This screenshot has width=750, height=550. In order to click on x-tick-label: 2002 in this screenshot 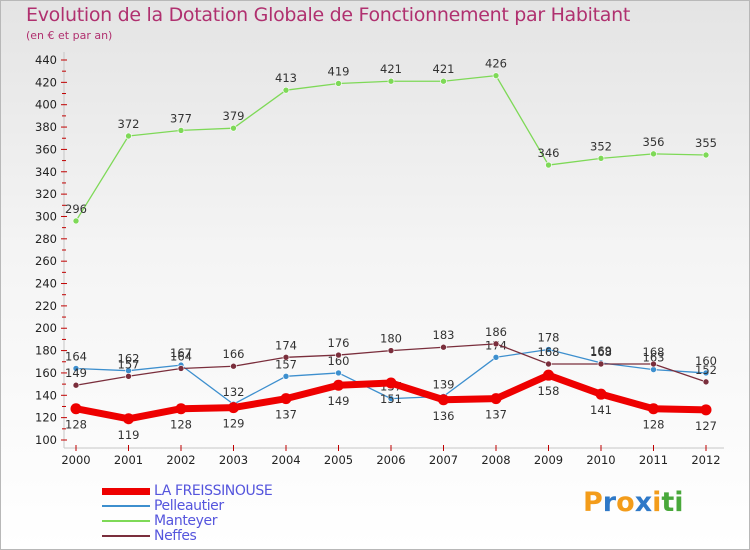, I will do `click(180, 460)`.